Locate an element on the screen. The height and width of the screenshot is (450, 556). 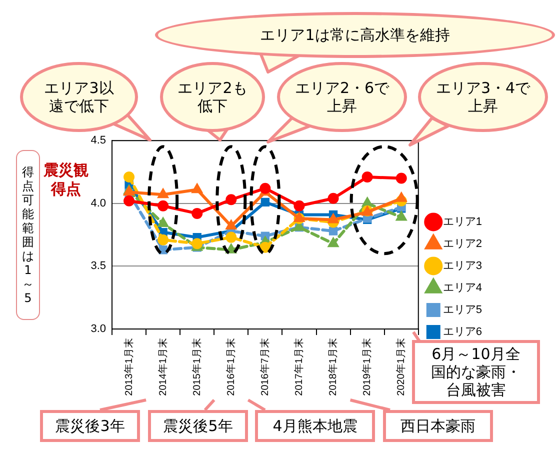
x-tick-label: 2015年1月末 is located at coordinates (196, 367).